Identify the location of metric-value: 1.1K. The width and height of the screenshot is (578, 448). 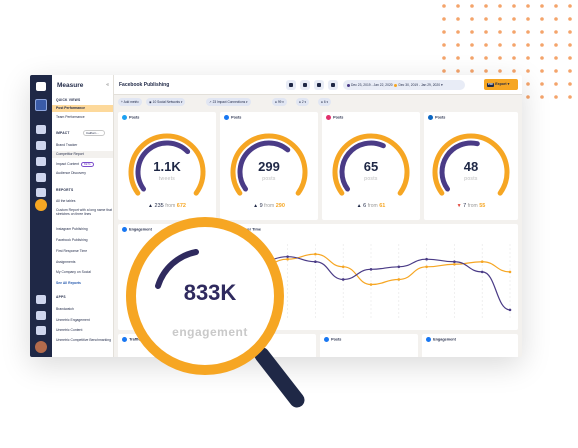
(167, 166).